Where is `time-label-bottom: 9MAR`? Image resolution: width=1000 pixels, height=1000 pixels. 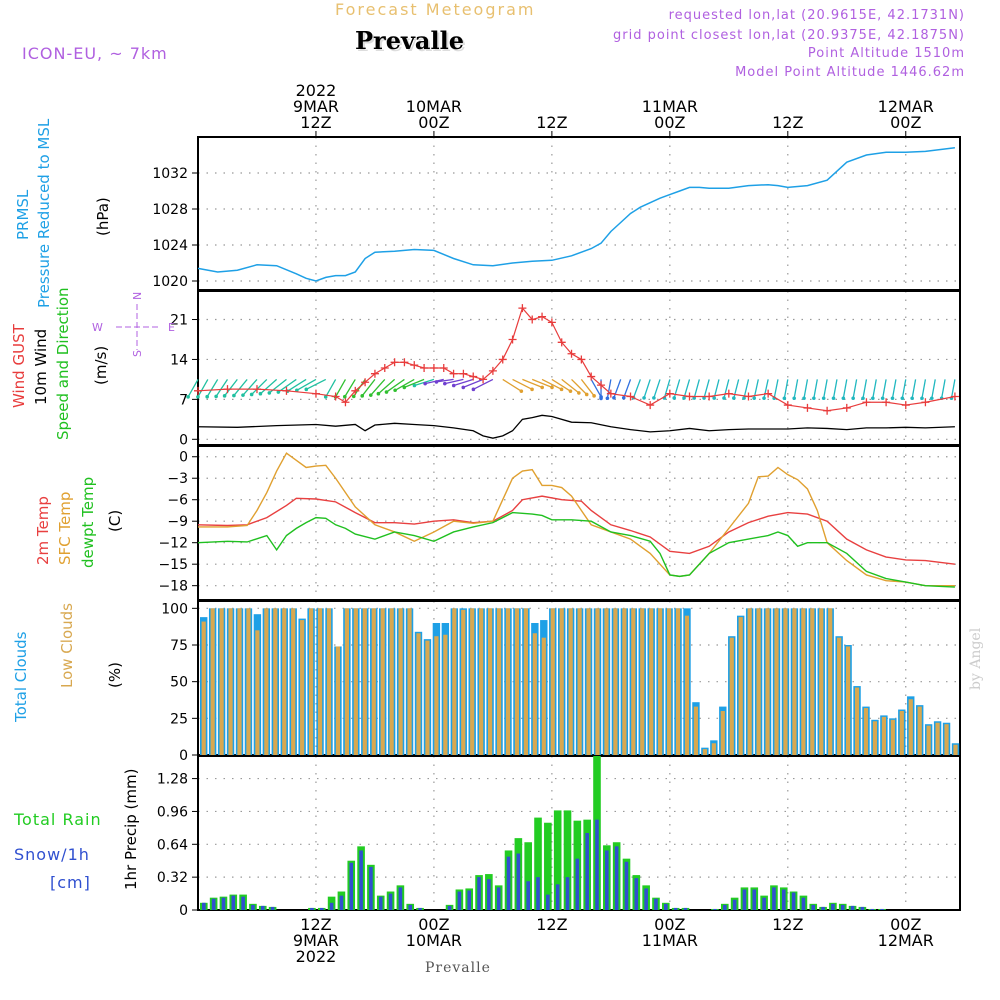
time-label-bottom: 9MAR is located at coordinates (316, 940).